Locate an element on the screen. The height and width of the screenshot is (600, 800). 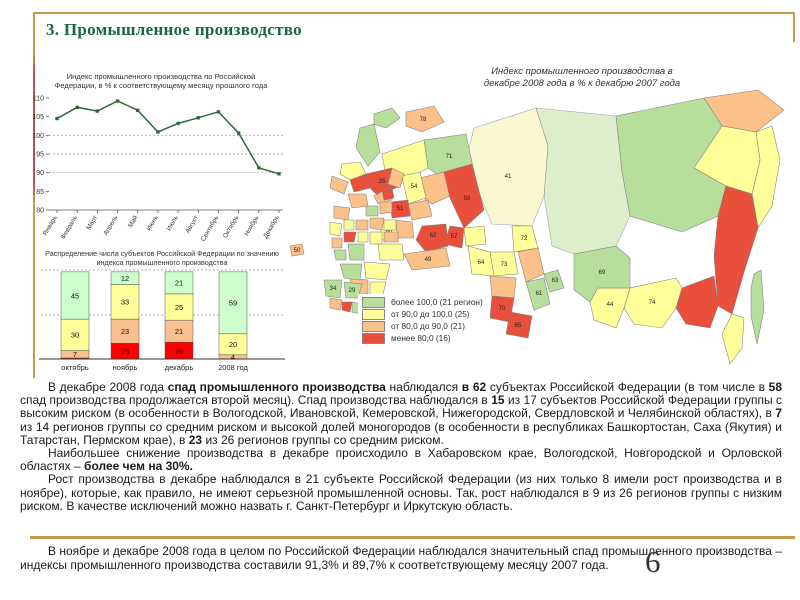
bar-value-label: 21 is located at coordinates (179, 331).